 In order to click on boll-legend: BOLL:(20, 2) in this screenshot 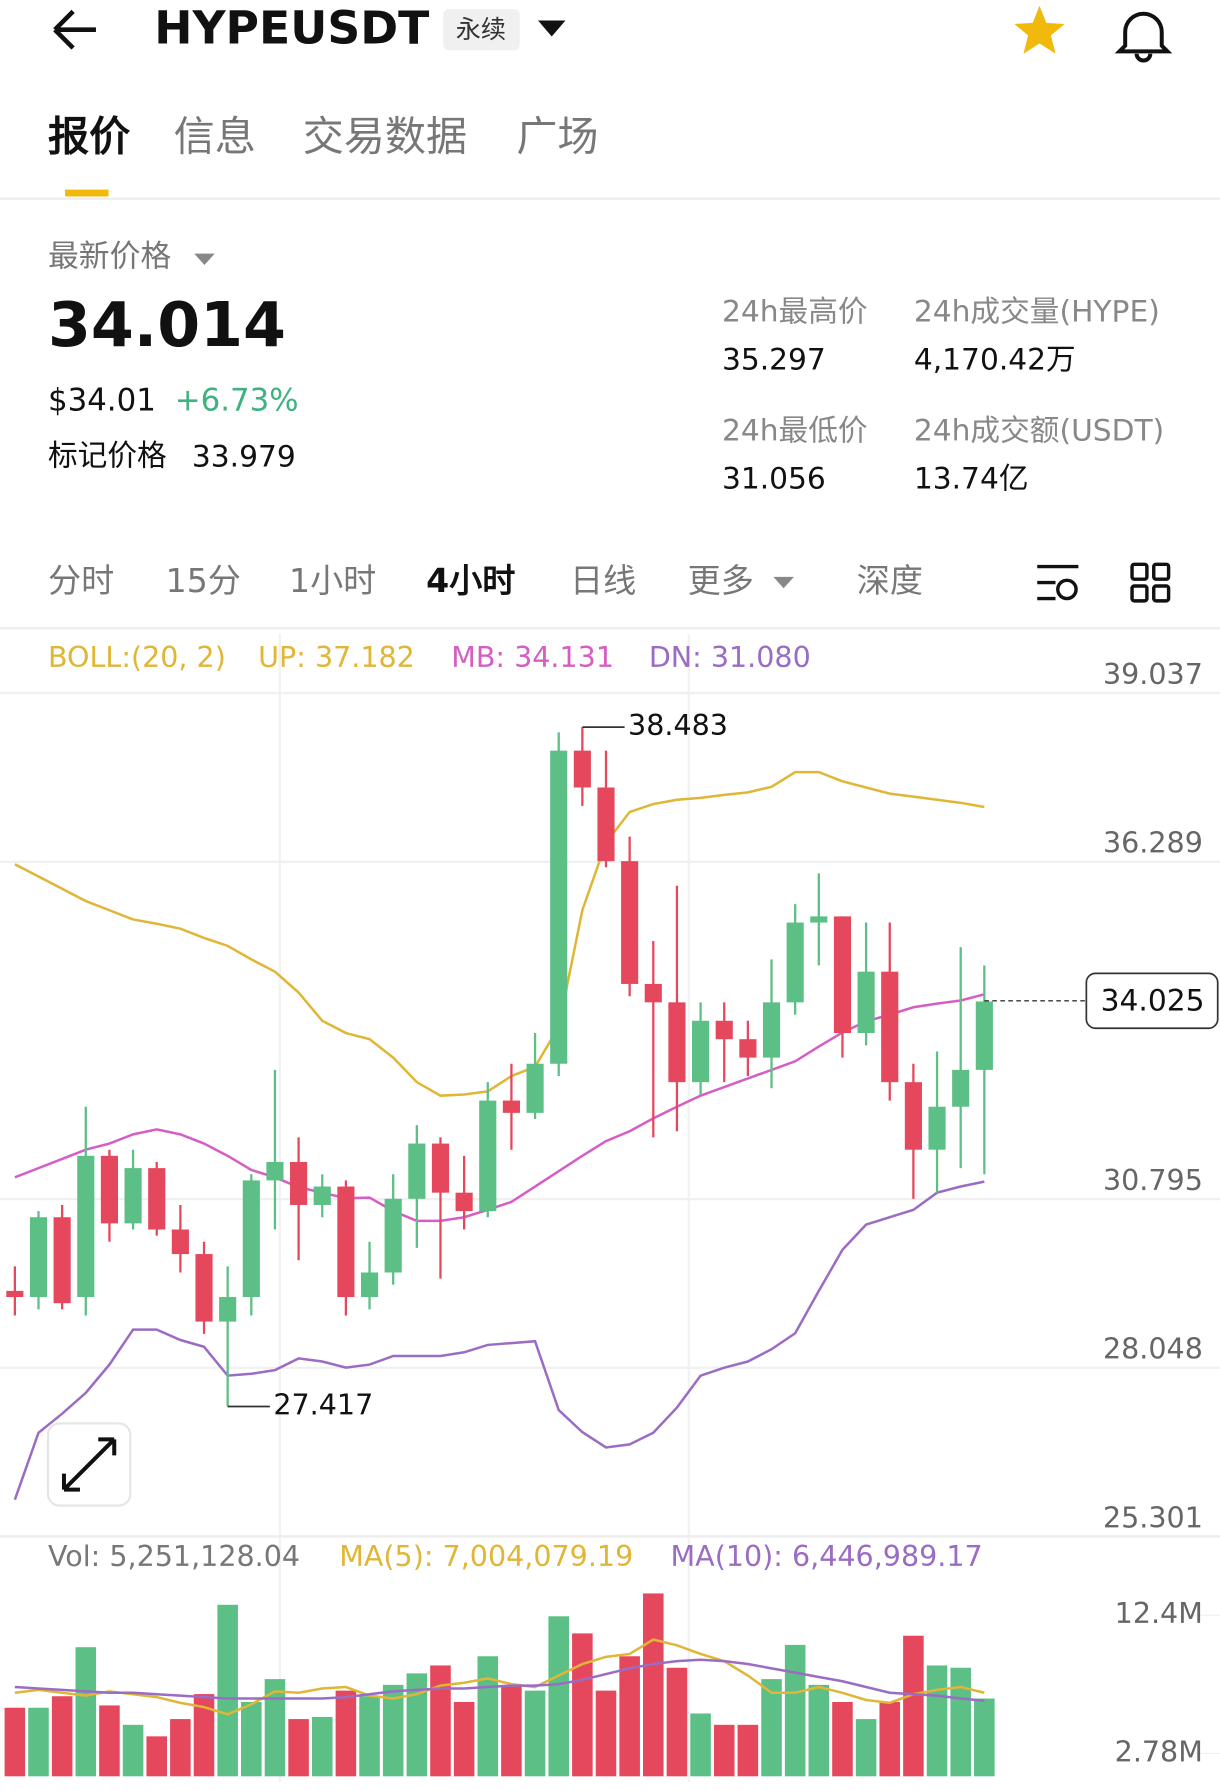, I will do `click(137, 657)`.